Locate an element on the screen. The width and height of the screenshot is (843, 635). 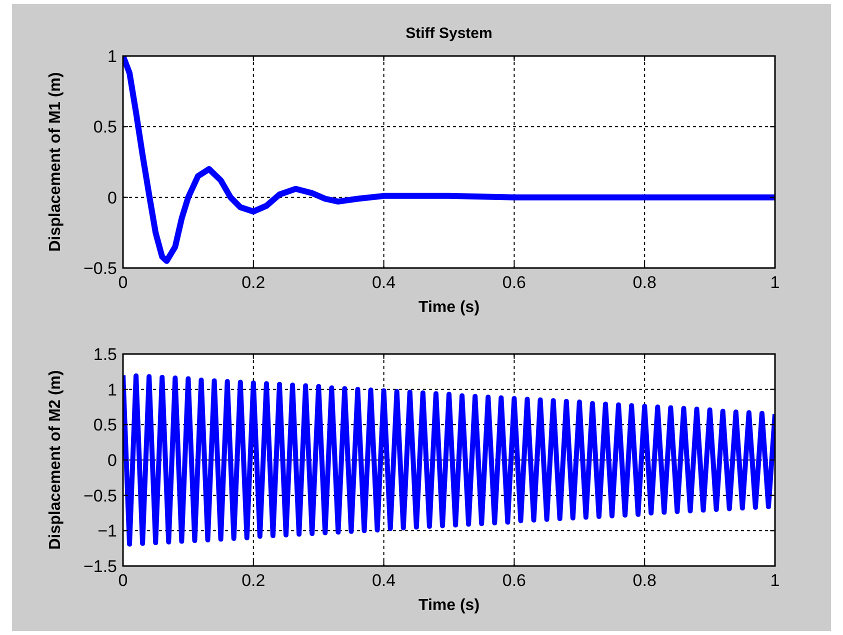
y-axis-title: Displacement of M1 (m) is located at coordinates (55, 162).